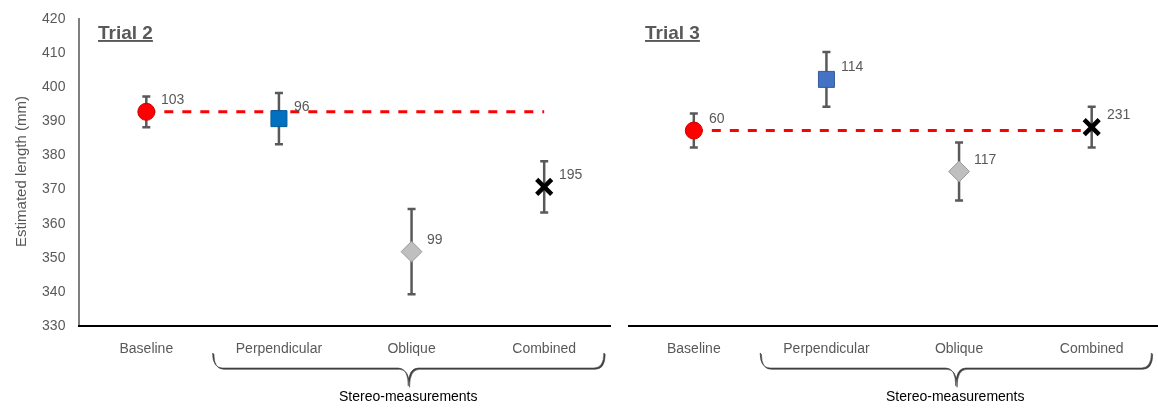  I want to click on annotation: 60, so click(717, 118).